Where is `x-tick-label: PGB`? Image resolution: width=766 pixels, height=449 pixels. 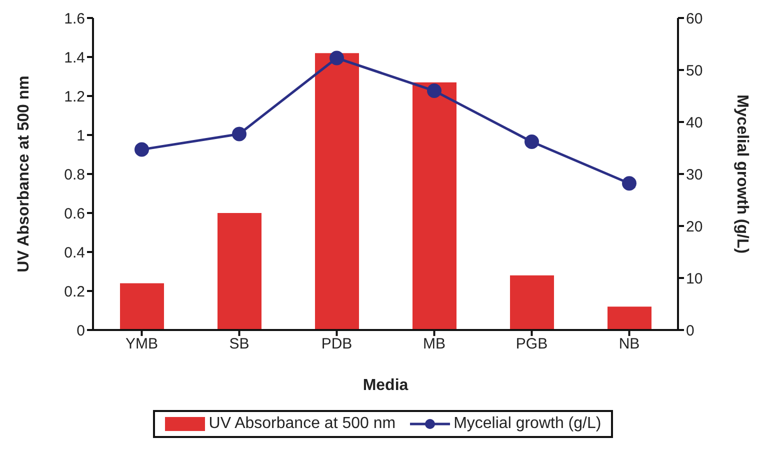
x-tick-label: PGB is located at coordinates (532, 344).